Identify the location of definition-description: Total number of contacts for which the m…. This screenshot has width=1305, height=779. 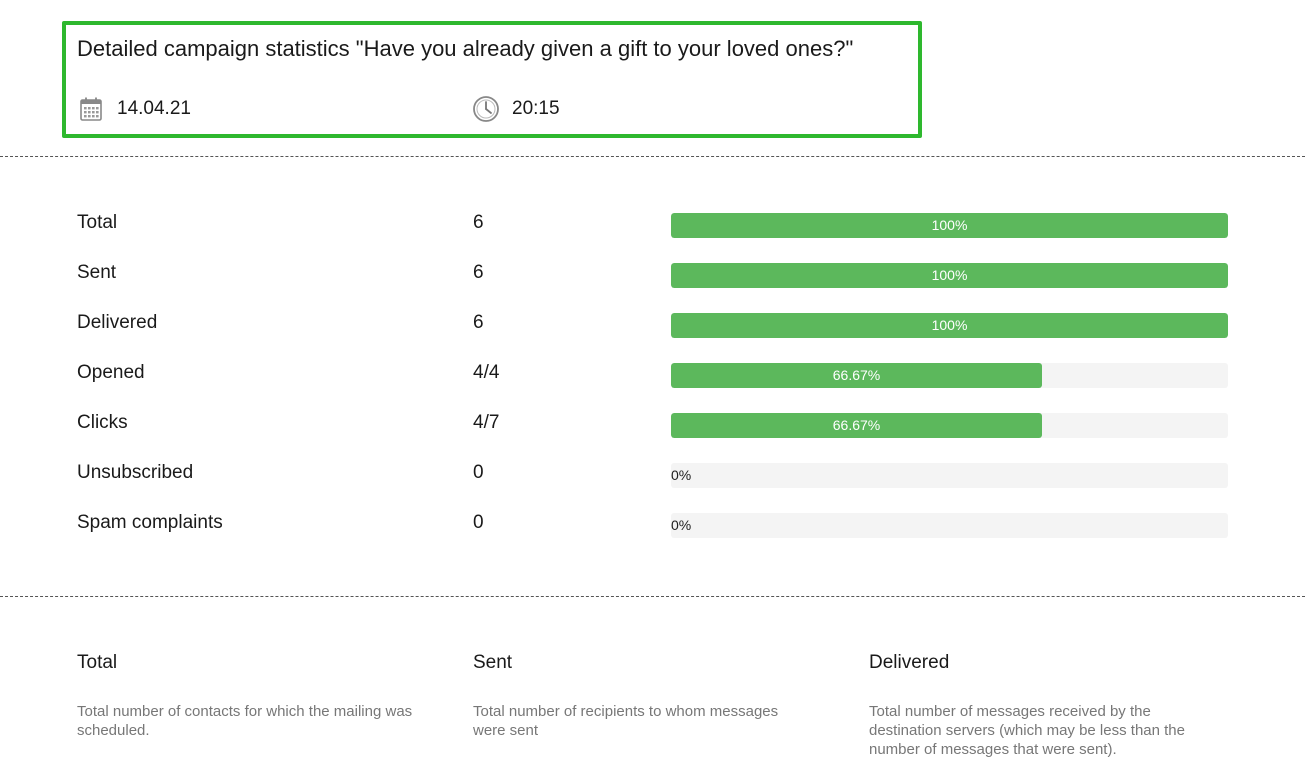
(245, 721).